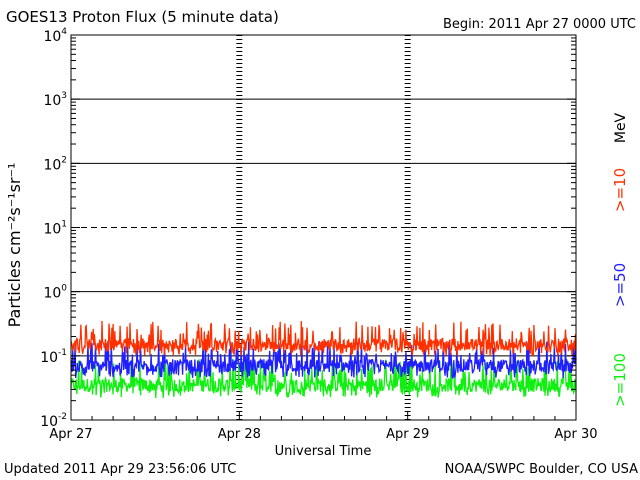  What do you see at coordinates (55, 293) in the screenshot?
I see `y-tick-label-2: 10⁰` at bounding box center [55, 293].